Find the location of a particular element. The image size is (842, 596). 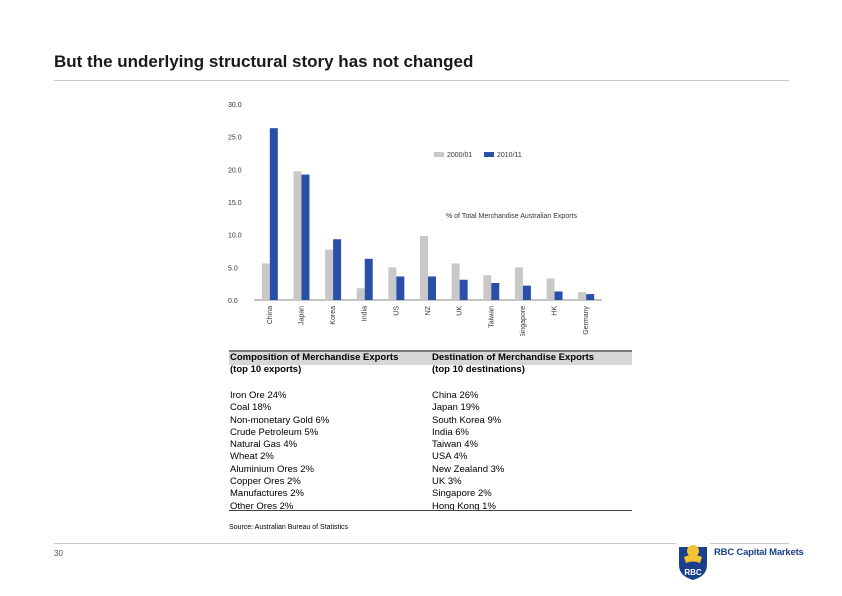

y-tick-label: 10.0 is located at coordinates (235, 236).